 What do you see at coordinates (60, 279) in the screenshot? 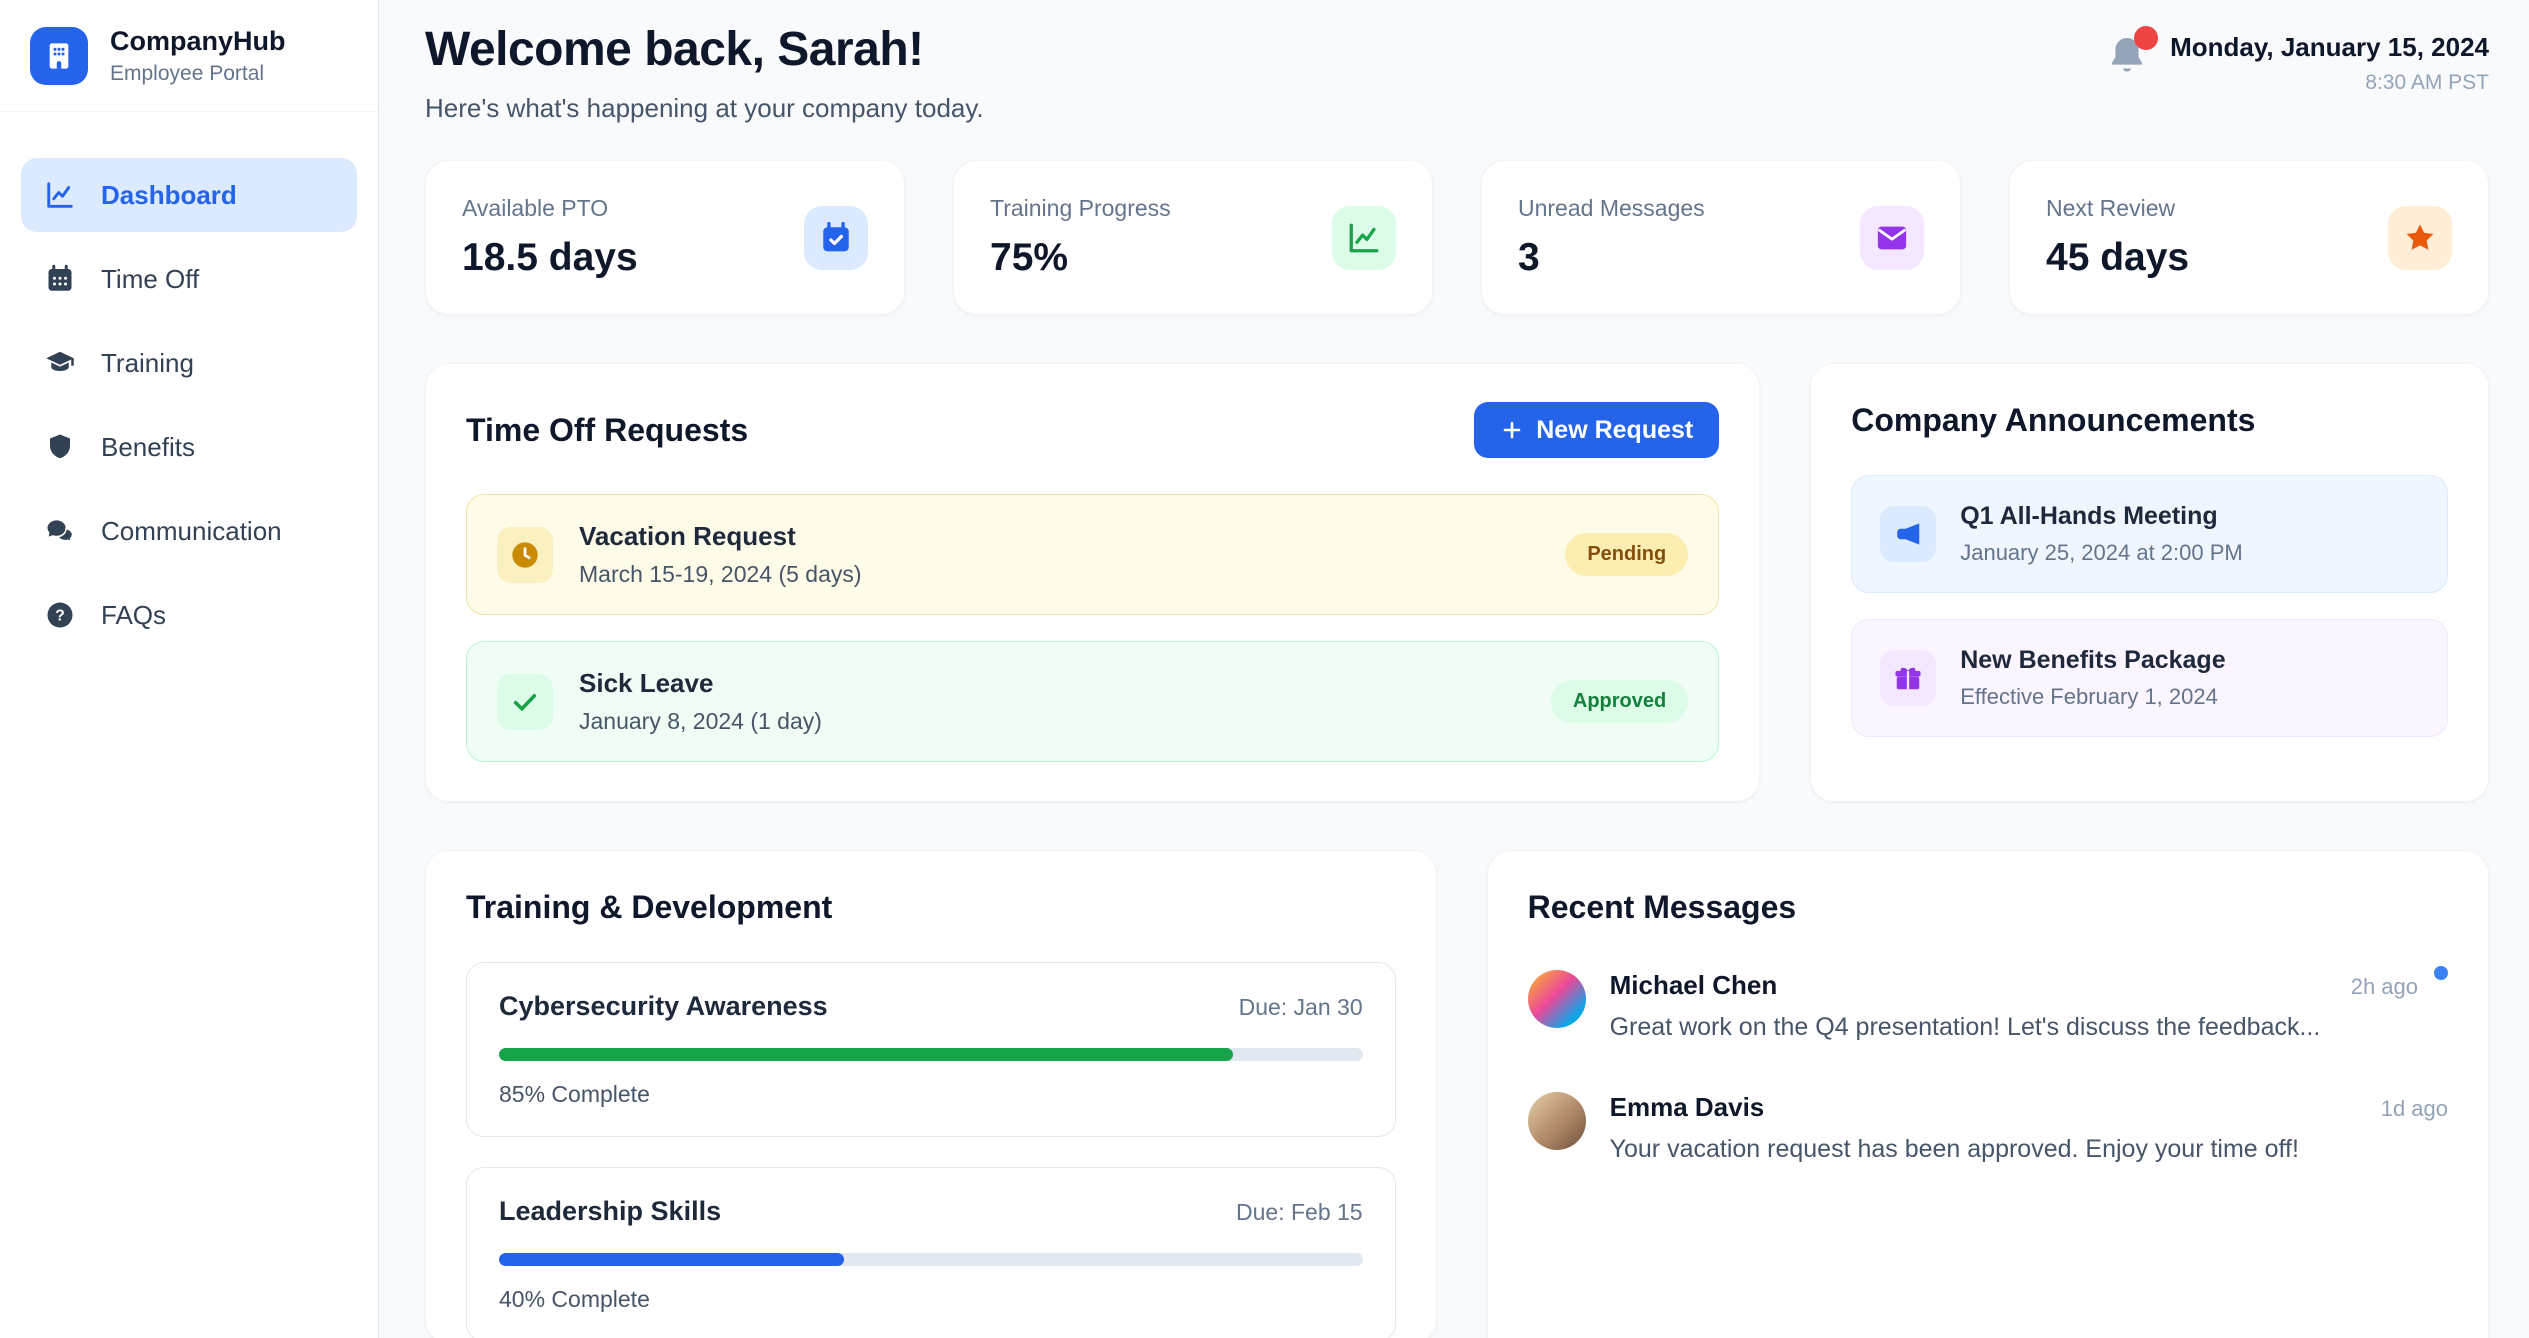
I see `calendar-icon` at bounding box center [60, 279].